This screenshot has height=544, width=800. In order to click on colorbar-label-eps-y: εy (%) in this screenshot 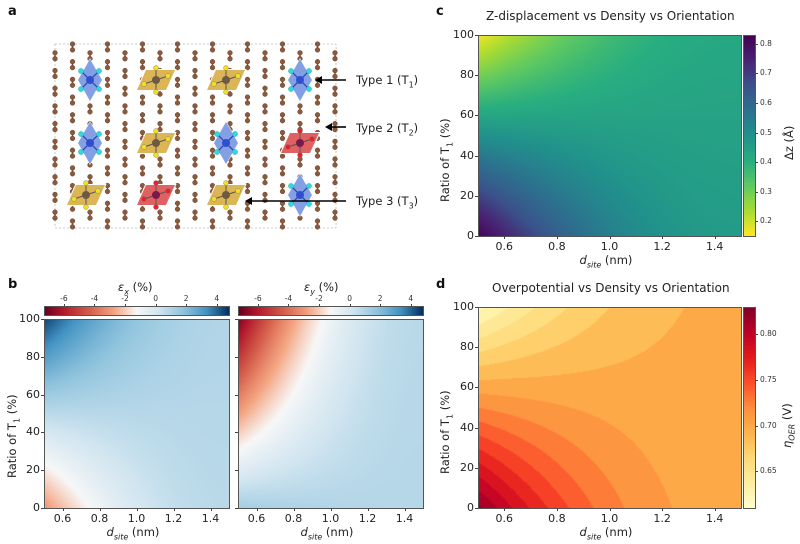, I will do `click(321, 288)`.